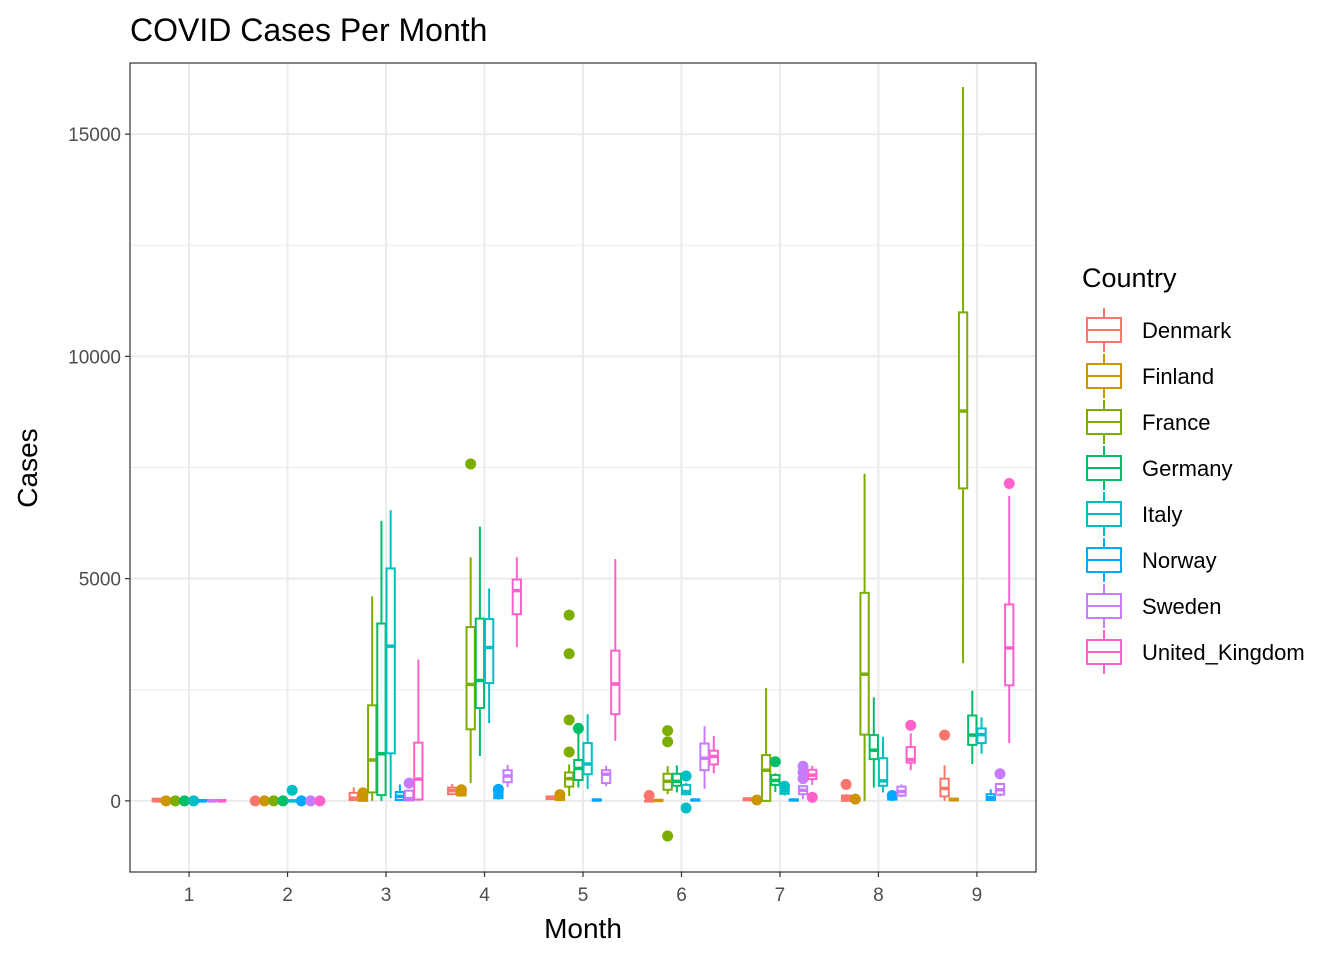 The height and width of the screenshot is (960, 1344). Describe the element at coordinates (115, 802) in the screenshot. I see `y-tick-label: 0` at that location.